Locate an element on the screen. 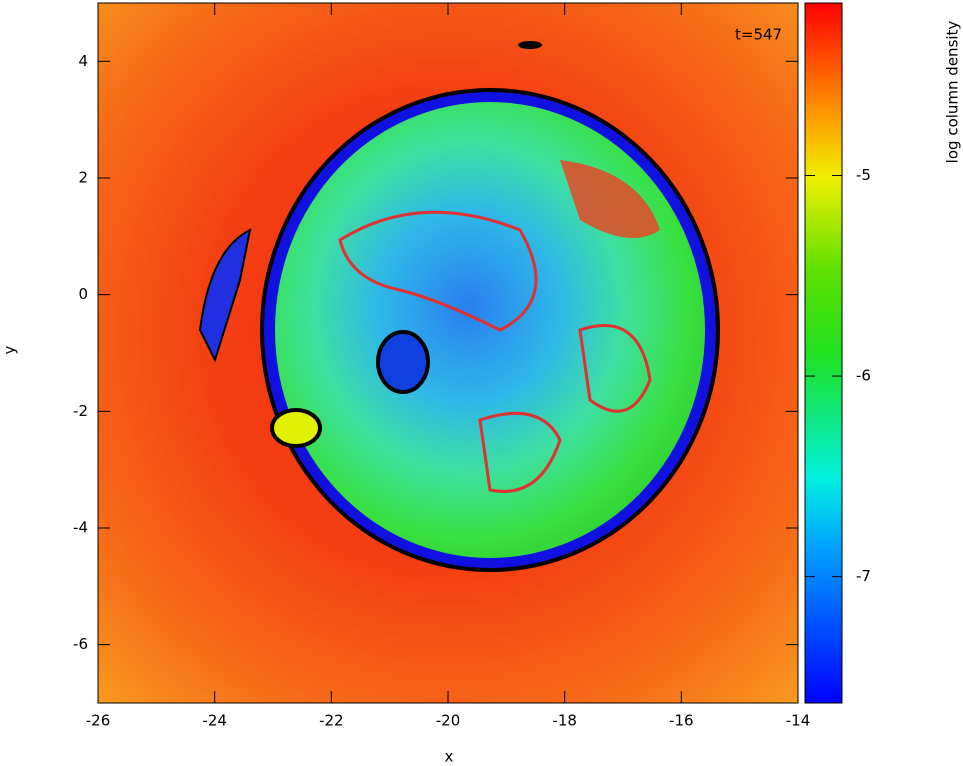  y-tick-label: 0 is located at coordinates (83, 294).